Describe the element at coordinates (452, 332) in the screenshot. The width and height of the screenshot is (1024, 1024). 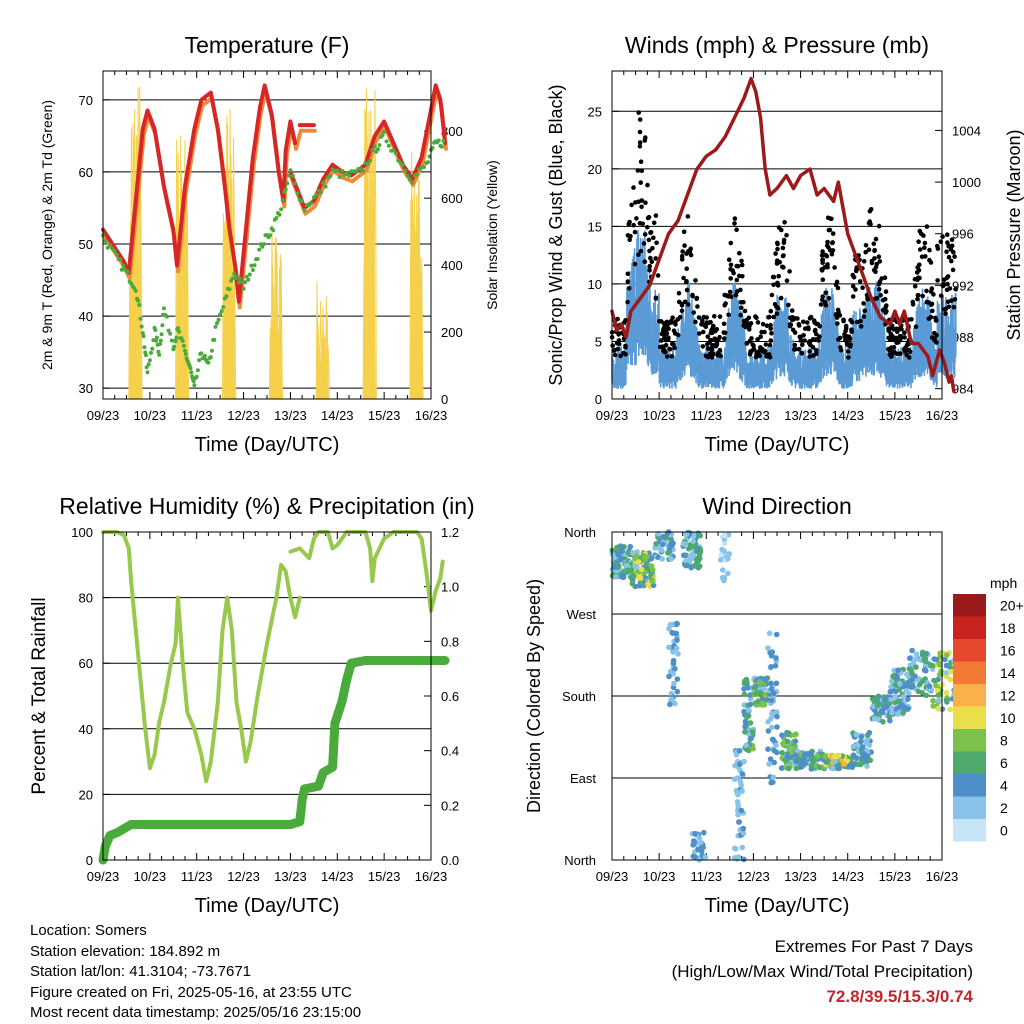
I see `y2-tick-label: 200` at that location.